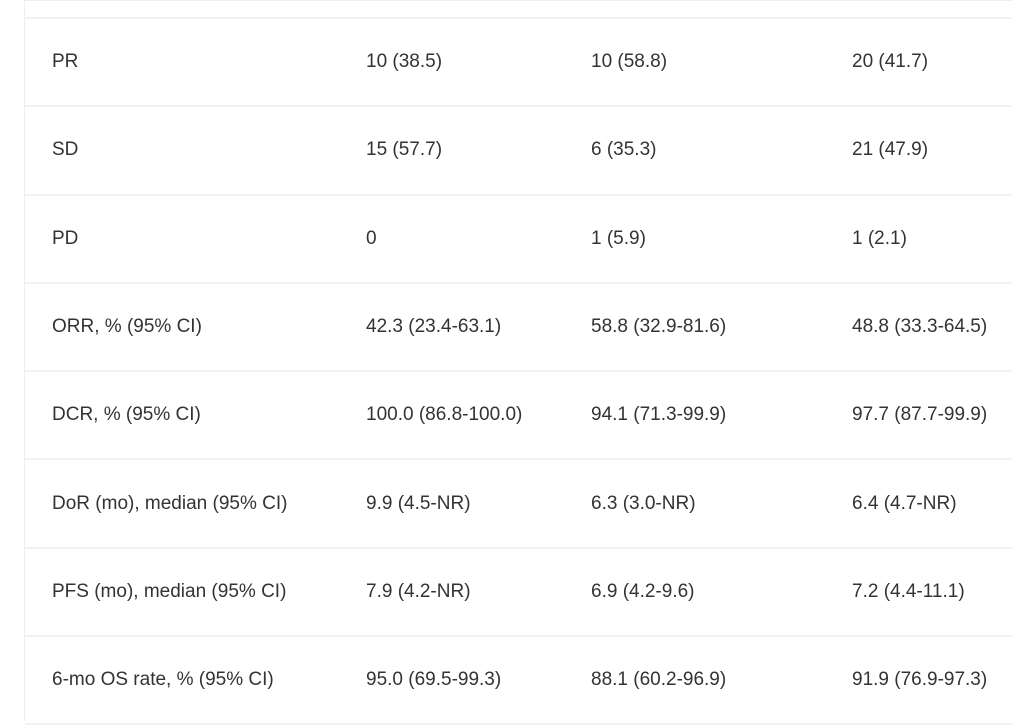 This screenshot has height=725, width=1012. What do you see at coordinates (434, 327) in the screenshot?
I see `table-cell: 42.3 (23.4-63.1)` at bounding box center [434, 327].